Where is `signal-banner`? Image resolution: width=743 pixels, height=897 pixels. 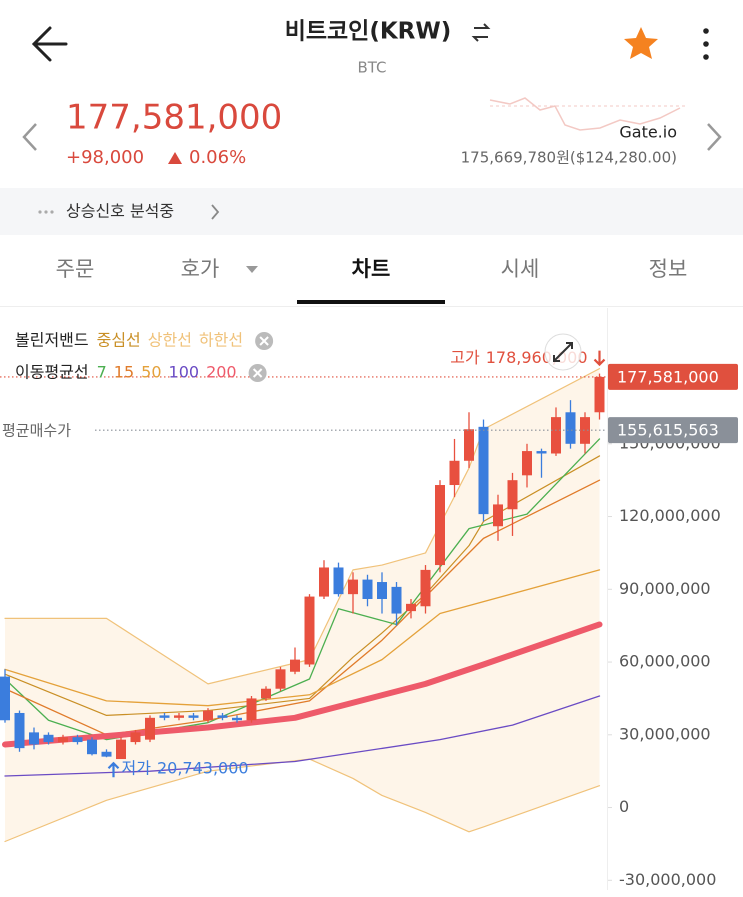
signal-banner is located at coordinates (371, 211).